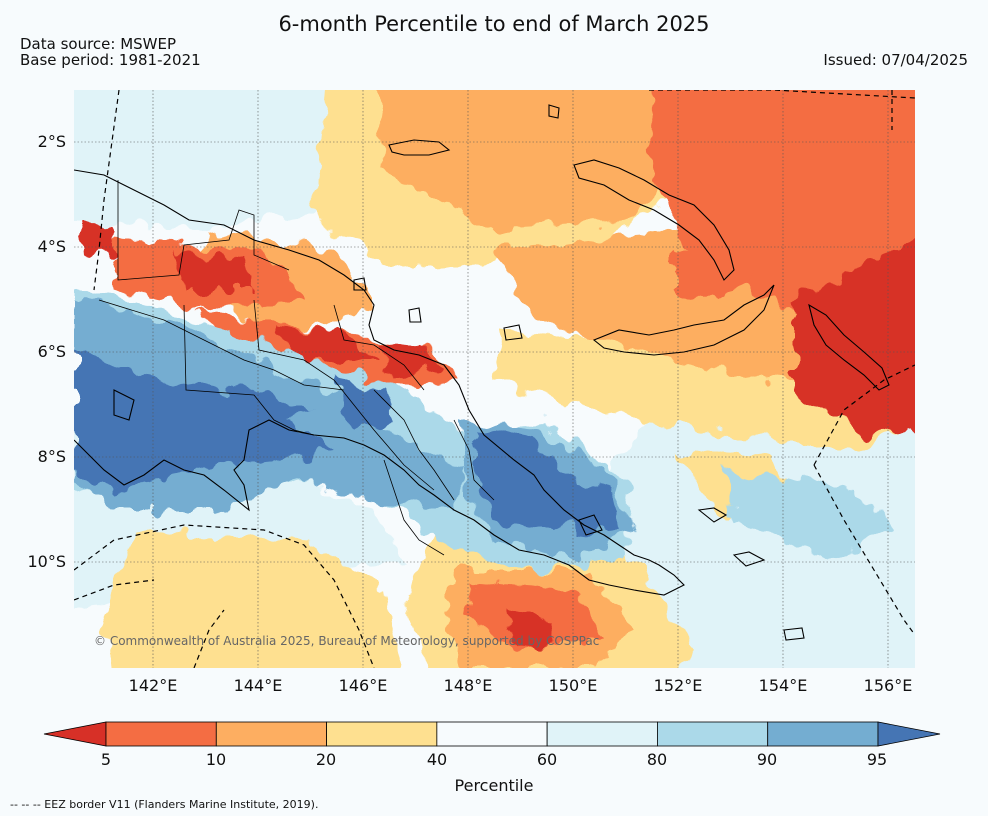 The height and width of the screenshot is (816, 988). Describe the element at coordinates (494, 785) in the screenshot. I see `colorbar-label: Percentile` at that location.